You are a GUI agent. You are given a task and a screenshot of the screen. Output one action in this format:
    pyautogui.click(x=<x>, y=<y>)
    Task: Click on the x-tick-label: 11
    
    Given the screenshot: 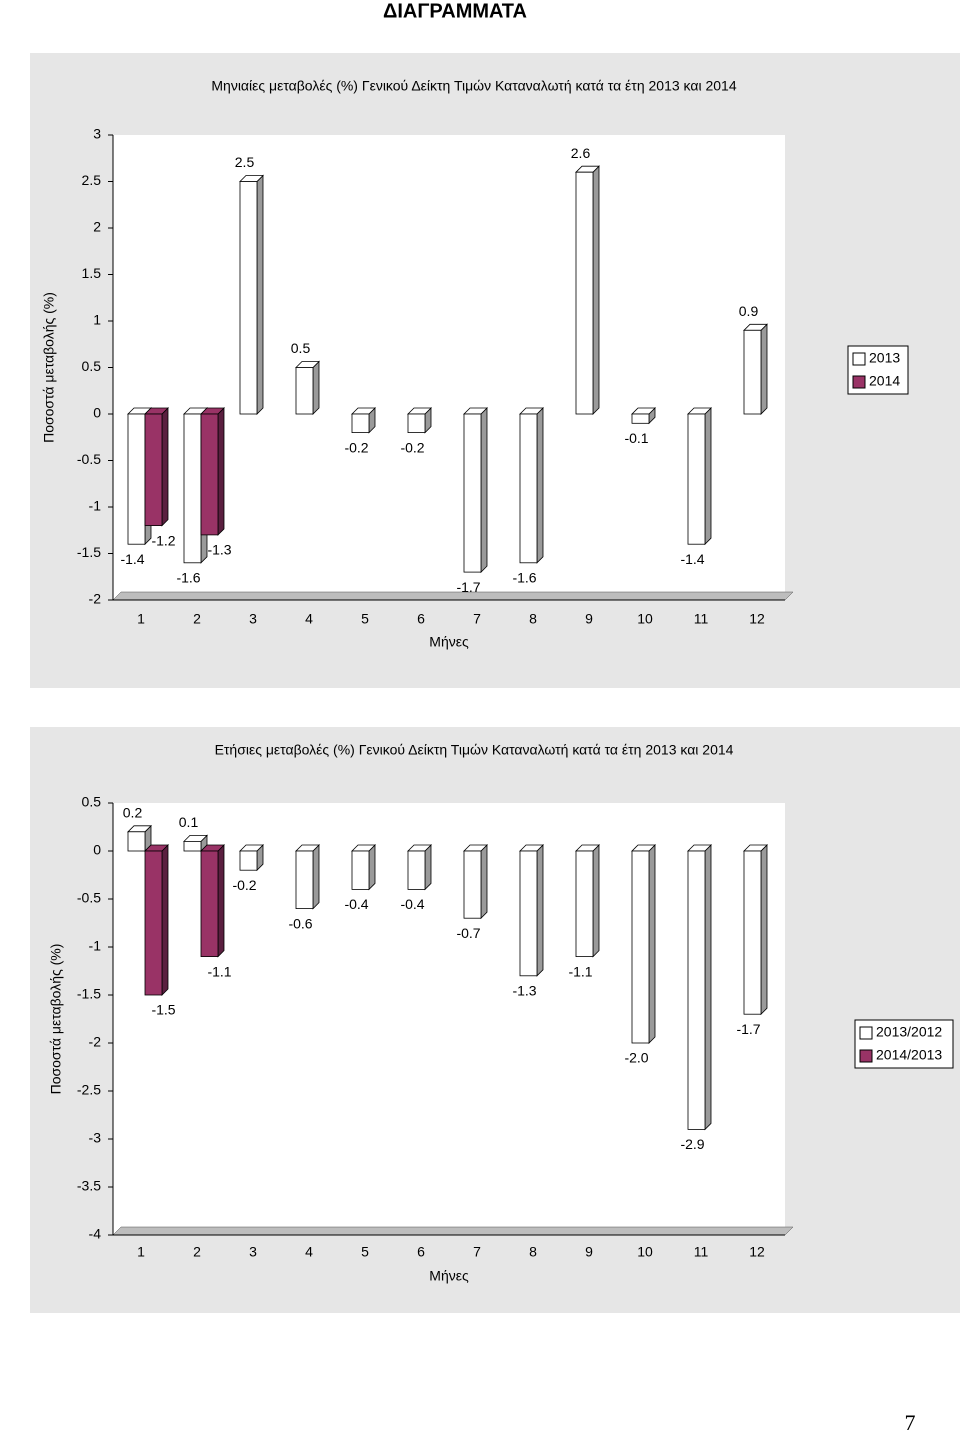 What is the action you would take?
    pyautogui.click(x=701, y=619)
    